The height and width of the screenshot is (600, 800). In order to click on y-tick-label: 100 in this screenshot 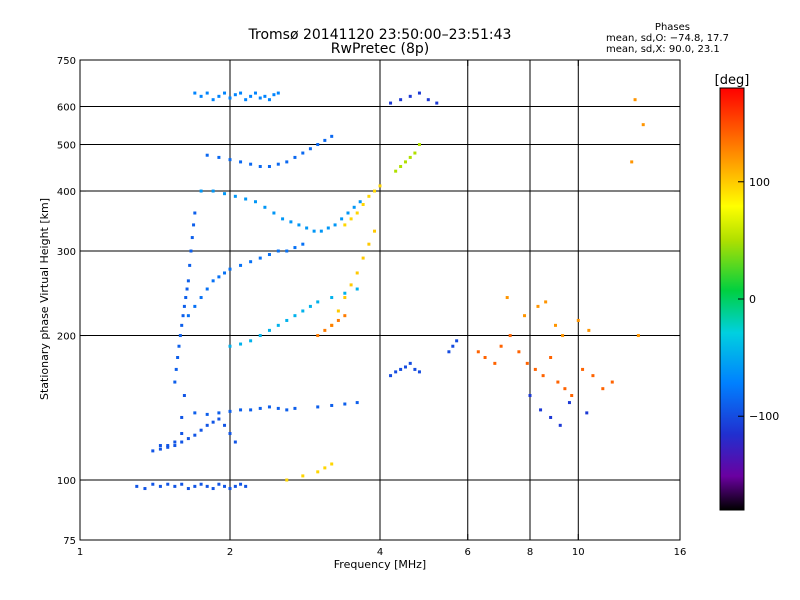, I will do `click(66, 481)`.